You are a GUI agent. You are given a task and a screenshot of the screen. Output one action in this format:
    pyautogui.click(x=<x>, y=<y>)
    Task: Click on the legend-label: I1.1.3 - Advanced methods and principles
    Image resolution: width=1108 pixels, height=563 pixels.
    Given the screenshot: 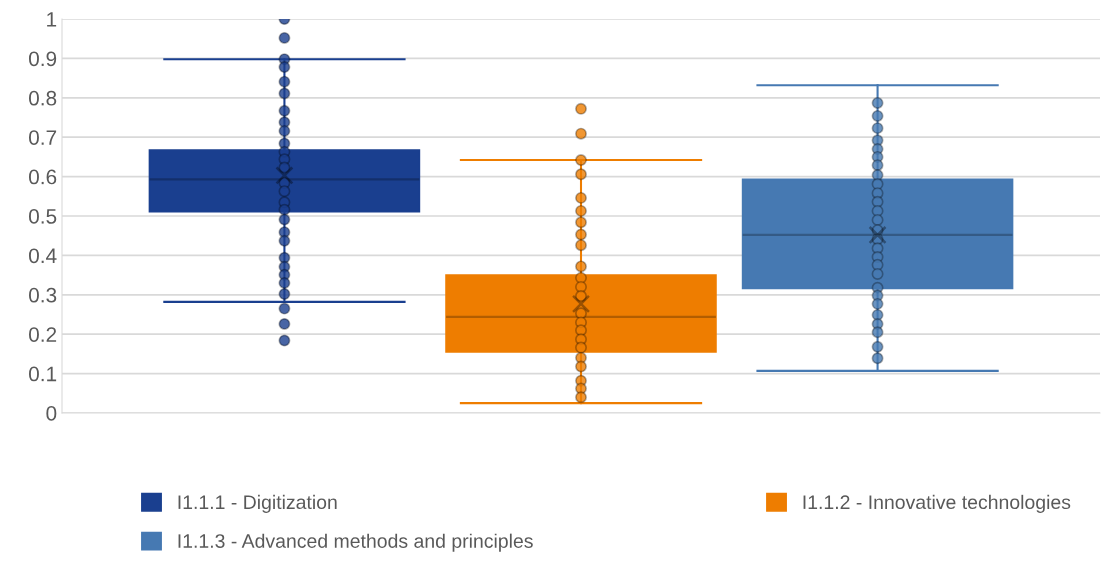 What is the action you would take?
    pyautogui.click(x=355, y=542)
    